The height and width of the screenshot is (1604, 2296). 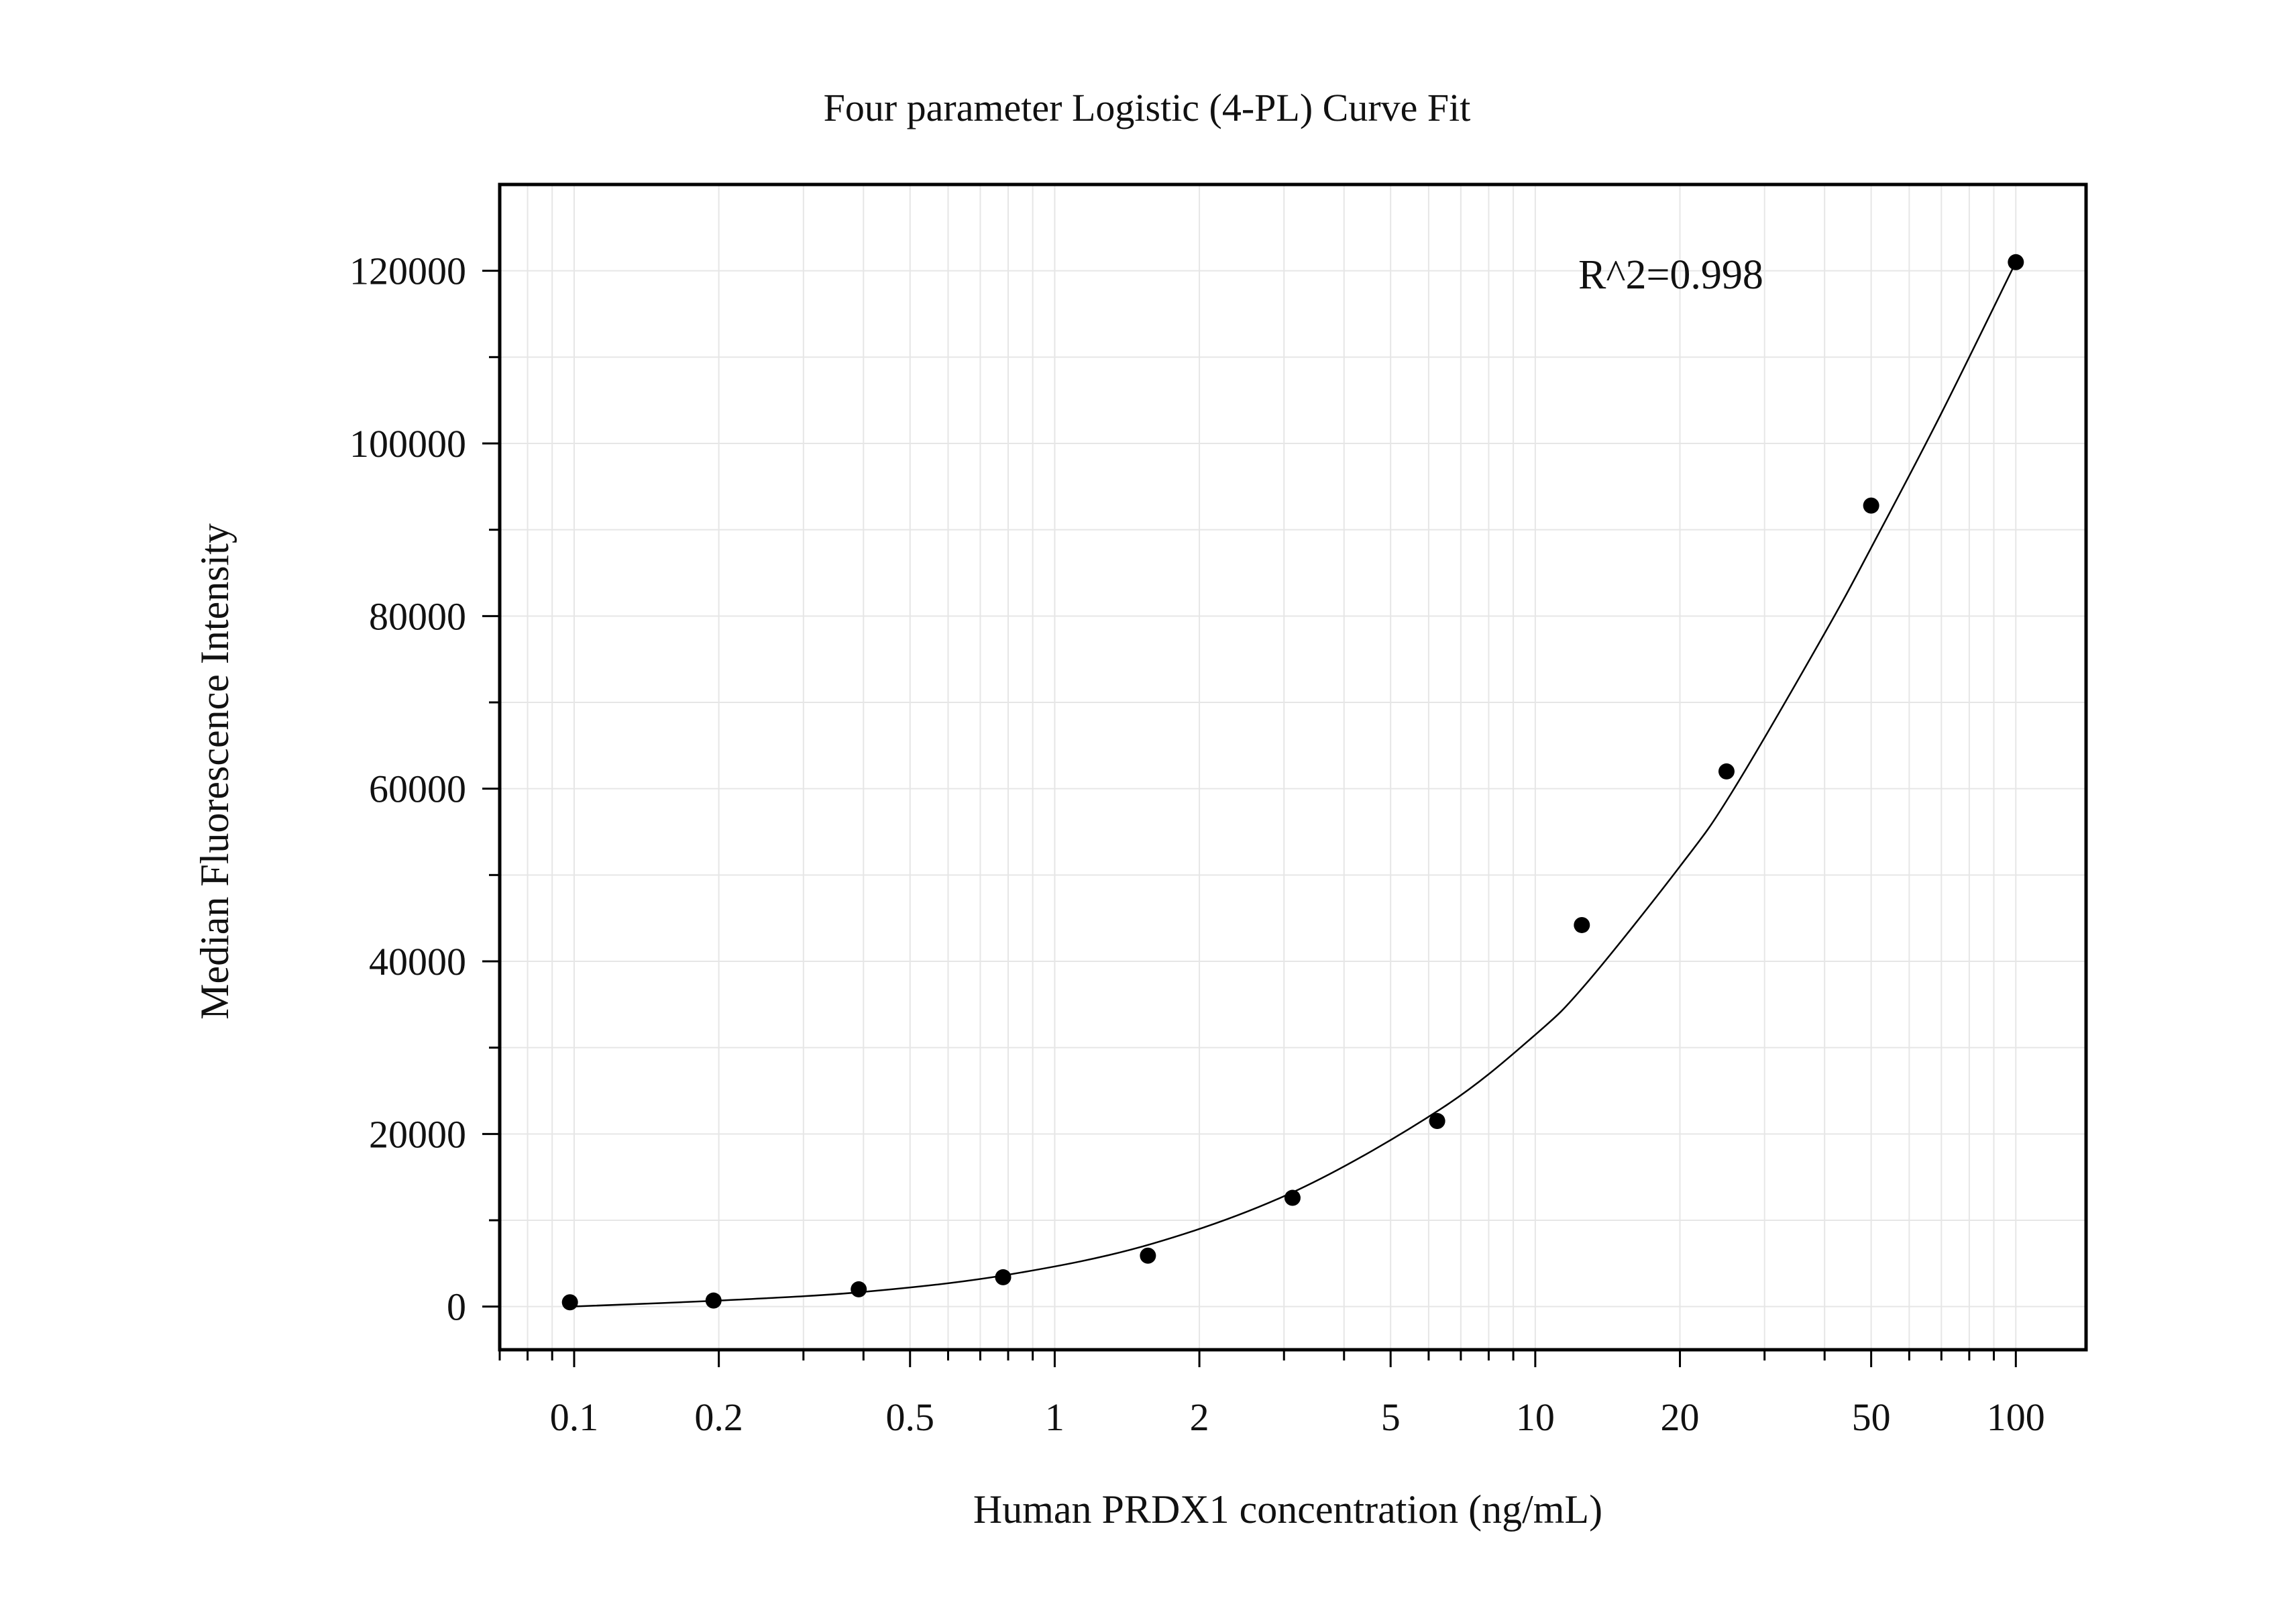 I want to click on r-squared-annotation: R^2=0.998, so click(x=1671, y=275).